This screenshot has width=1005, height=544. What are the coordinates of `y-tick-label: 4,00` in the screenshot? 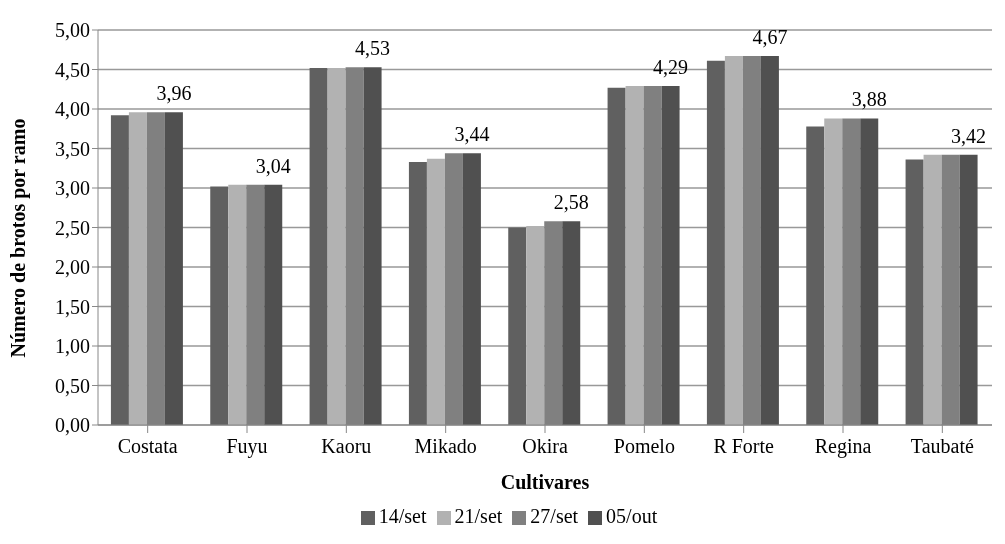 It's located at (72, 109).